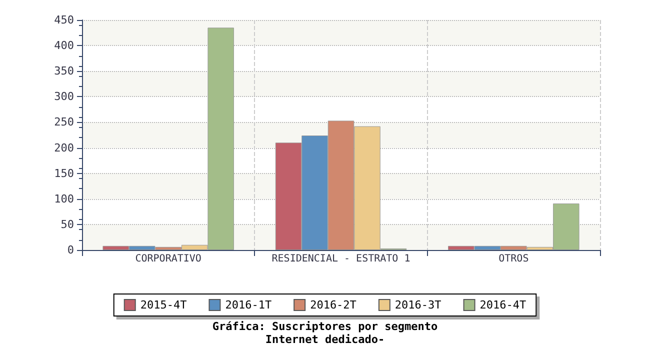 This screenshot has width=650, height=350. What do you see at coordinates (67, 224) in the screenshot?
I see `y-tick-label: 50` at bounding box center [67, 224].